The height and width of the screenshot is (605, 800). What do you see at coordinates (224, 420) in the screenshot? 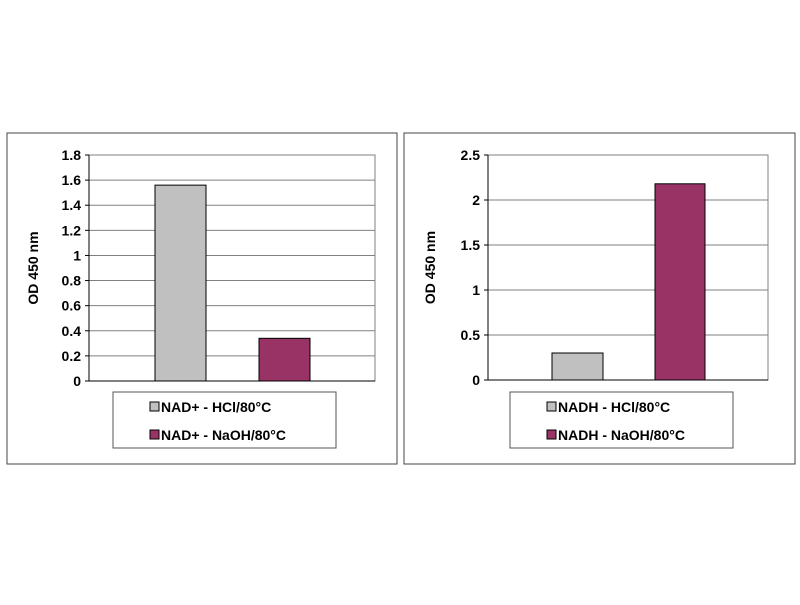
I see `legend: NAD+ - HCl/80°C NAD+ - NaOH/80°C` at bounding box center [224, 420].